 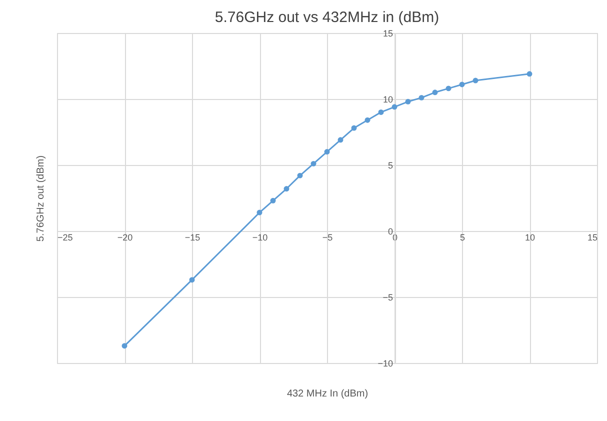 I want to click on y-axis-title: 5.76GHz out (dBm), so click(x=41, y=198).